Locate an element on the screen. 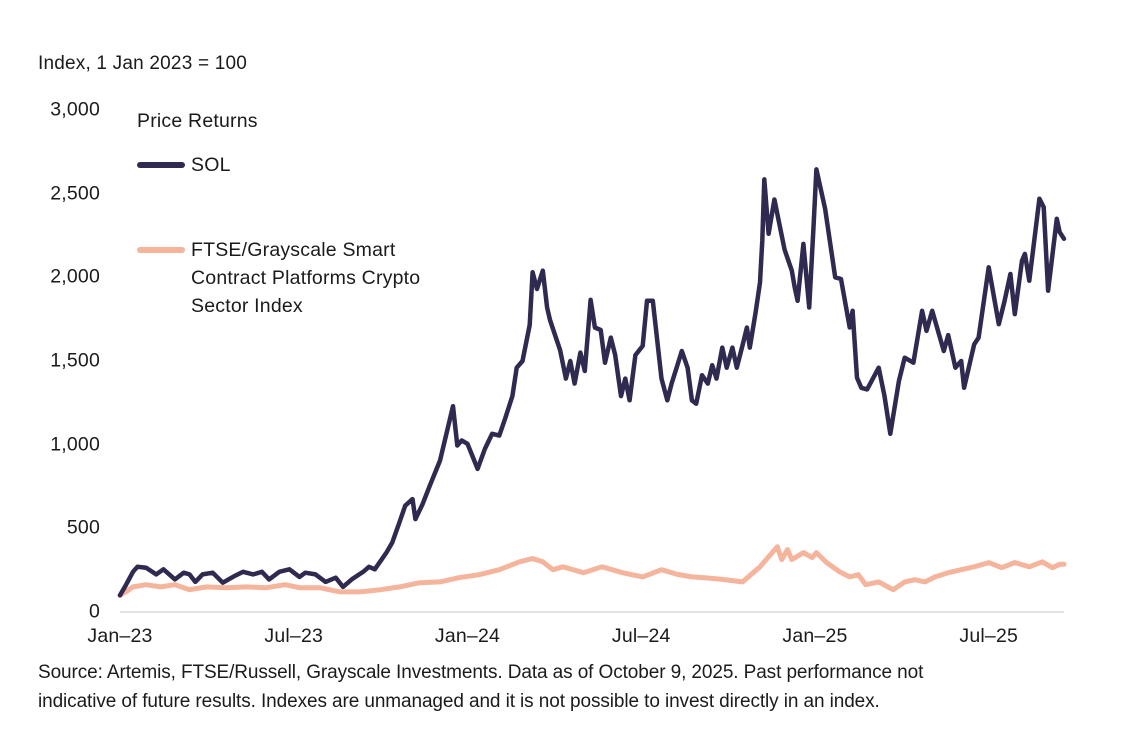 The image size is (1128, 744). legend-title: Price Returns is located at coordinates (197, 121).